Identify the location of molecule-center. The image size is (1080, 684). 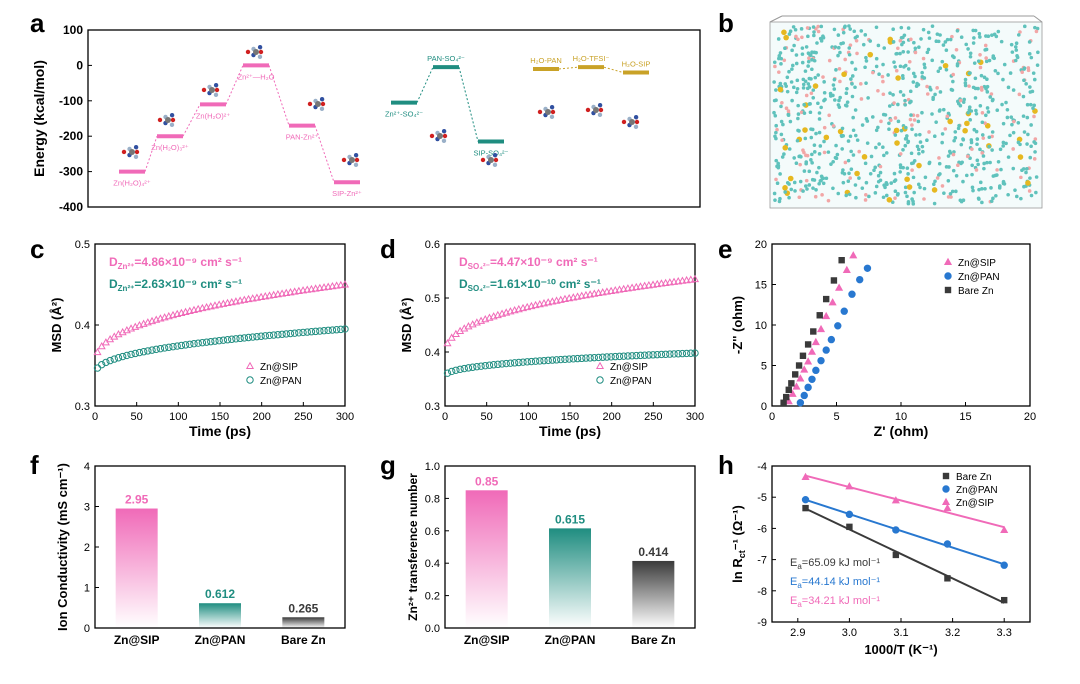
(491, 160).